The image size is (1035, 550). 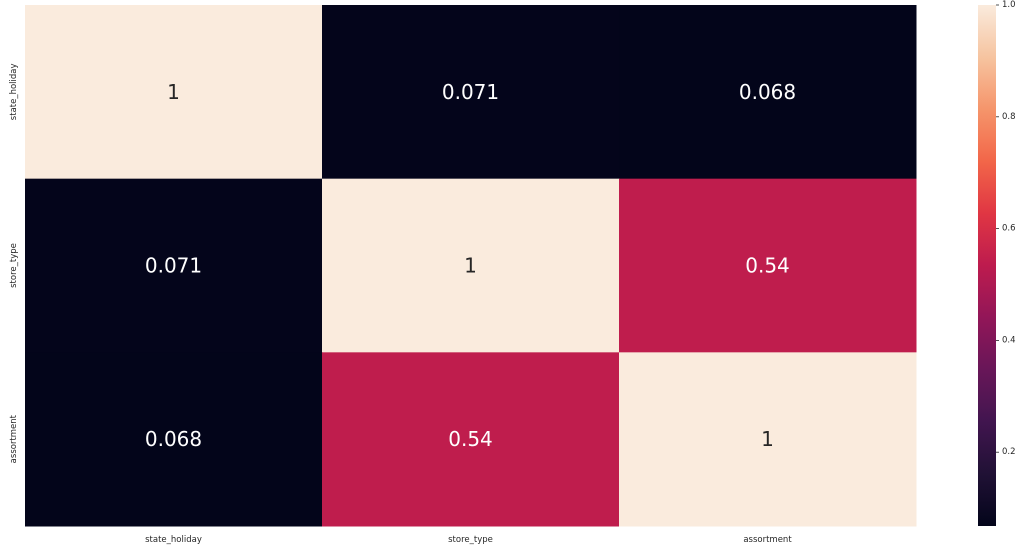 What do you see at coordinates (1009, 5) in the screenshot?
I see `colorbar-tick-label: 1.0` at bounding box center [1009, 5].